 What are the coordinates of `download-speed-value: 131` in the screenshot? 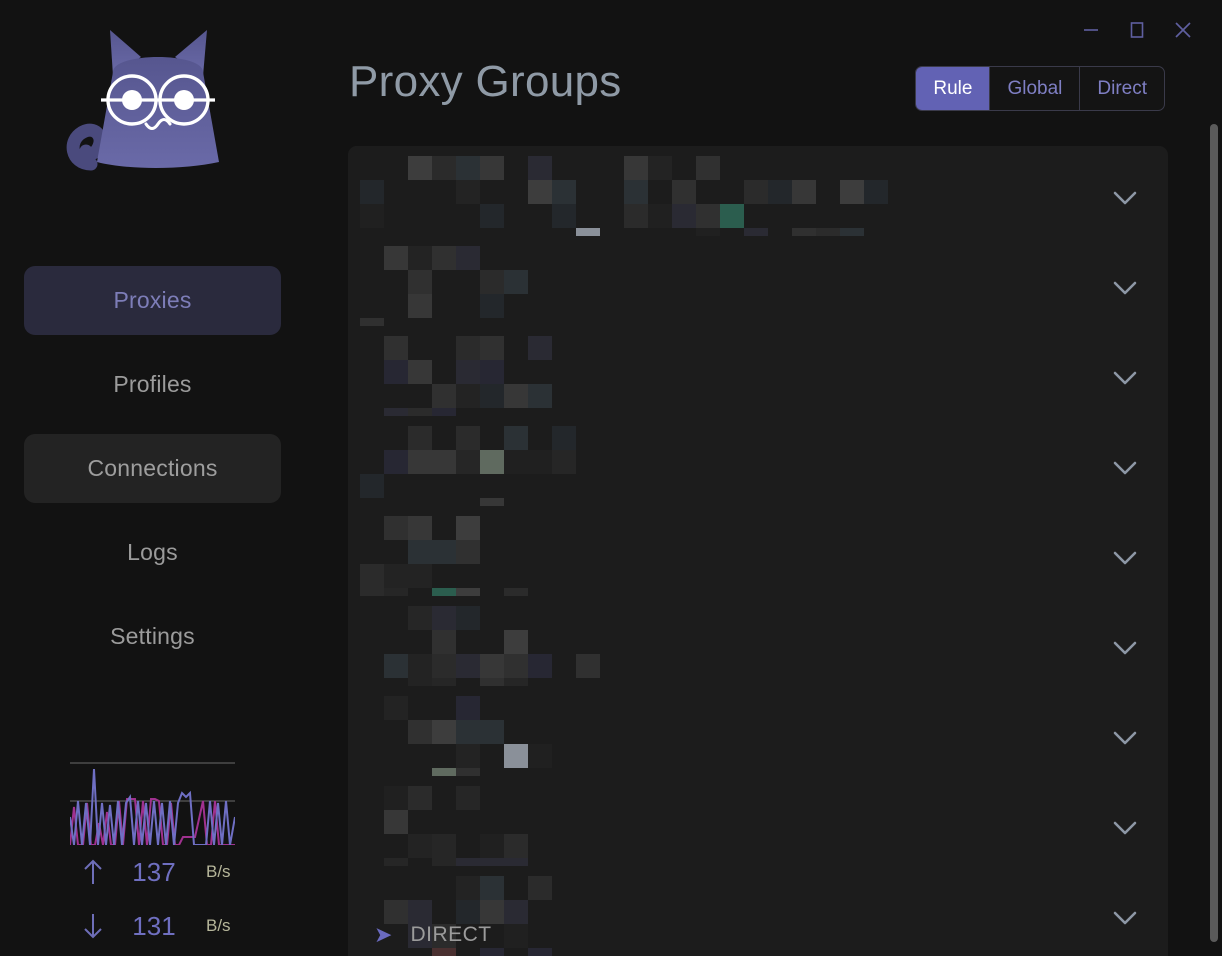 It's located at (154, 925).